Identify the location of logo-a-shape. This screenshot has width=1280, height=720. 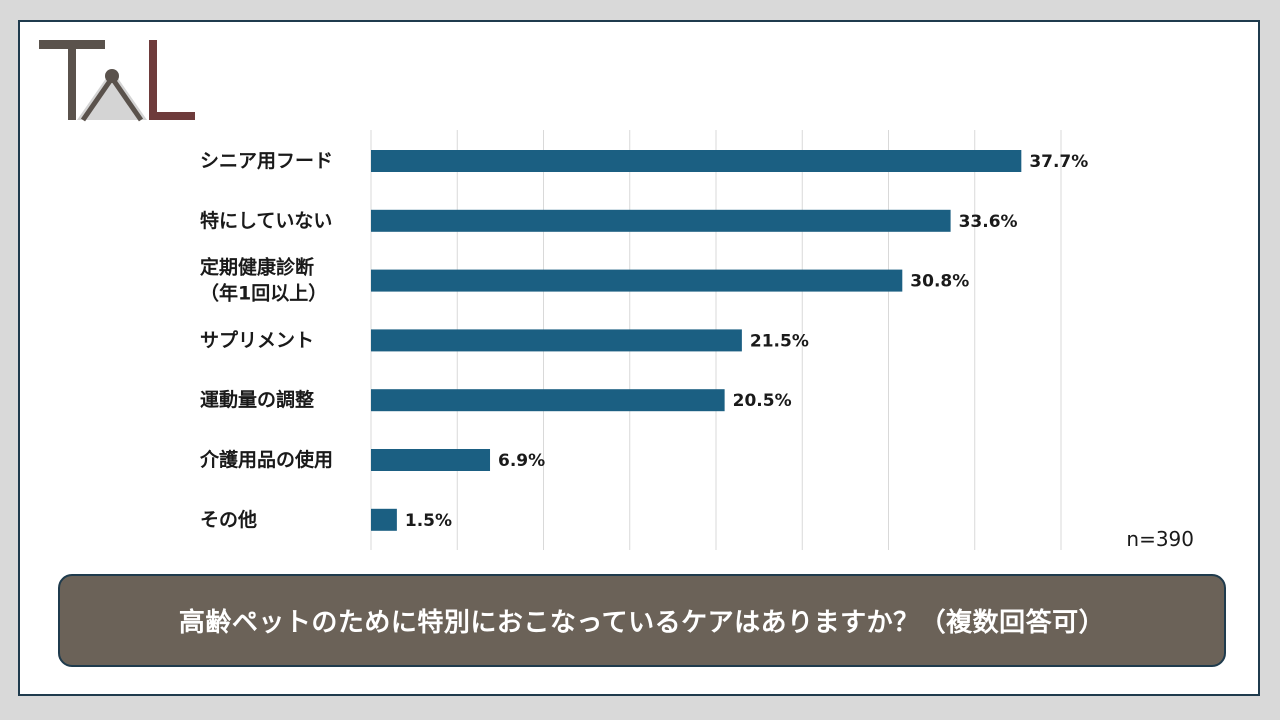
(112, 97).